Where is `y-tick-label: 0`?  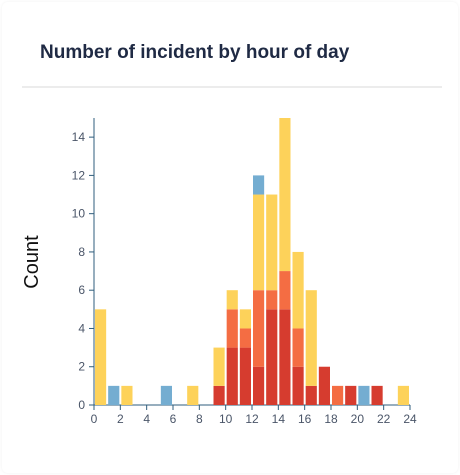 y-tick-label: 0 is located at coordinates (81, 405).